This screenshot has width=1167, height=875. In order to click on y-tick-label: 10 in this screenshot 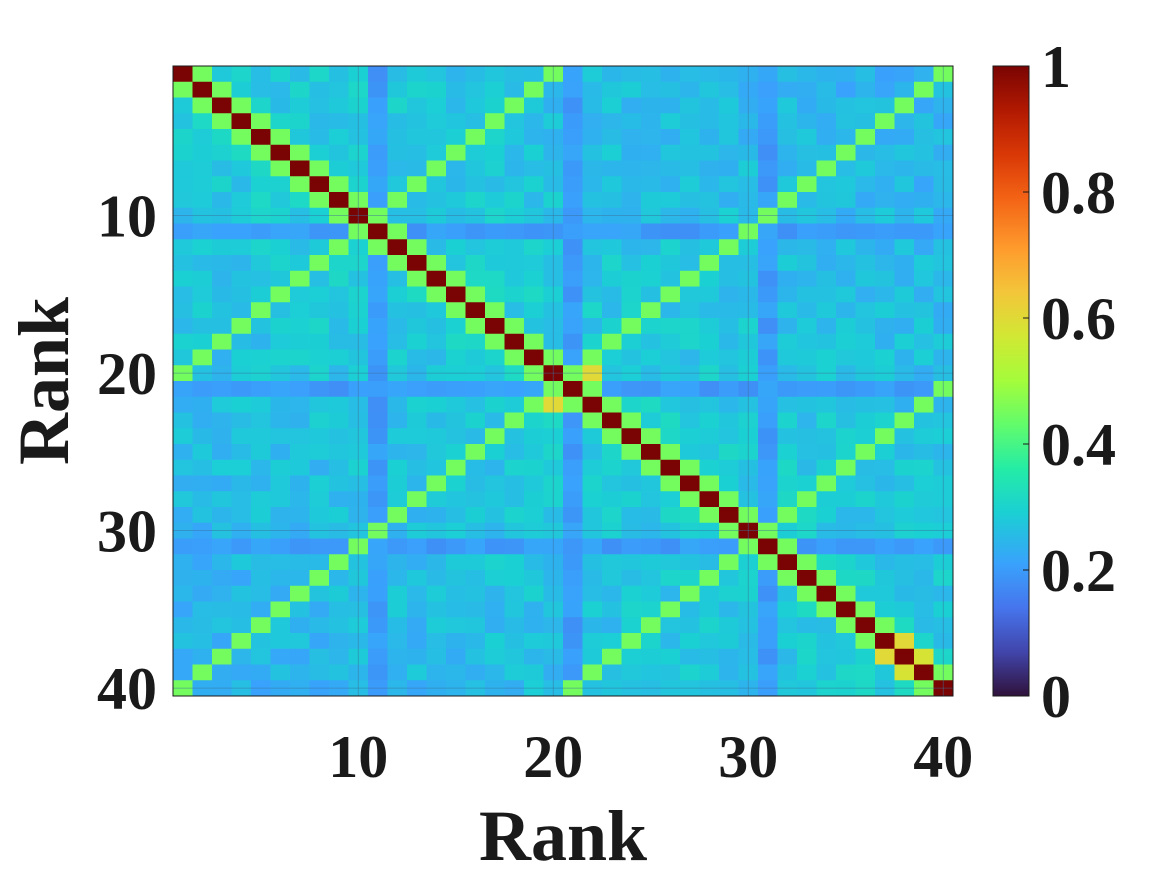, I will do `click(127, 217)`.